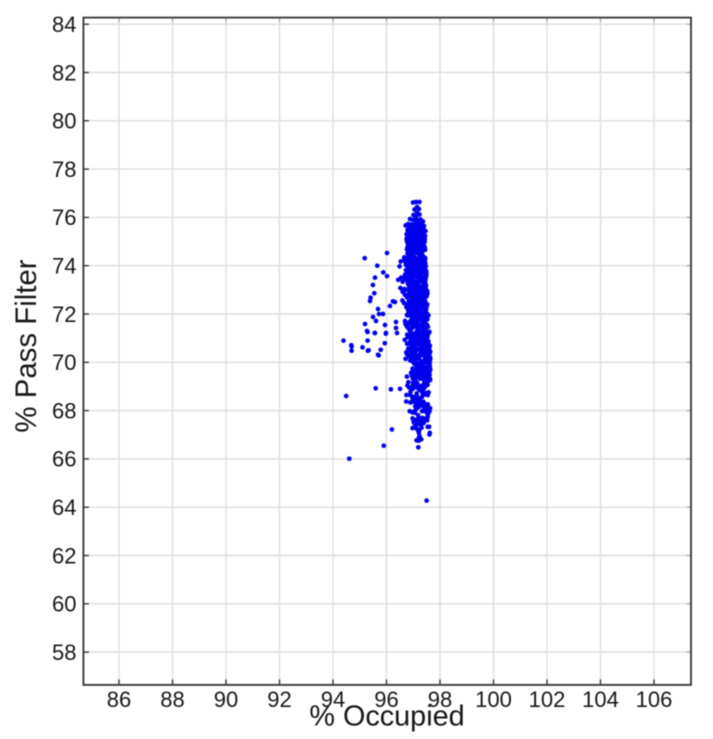 This screenshot has height=739, width=713. Describe the element at coordinates (64, 169) in the screenshot. I see `svg-text: 78` at that location.